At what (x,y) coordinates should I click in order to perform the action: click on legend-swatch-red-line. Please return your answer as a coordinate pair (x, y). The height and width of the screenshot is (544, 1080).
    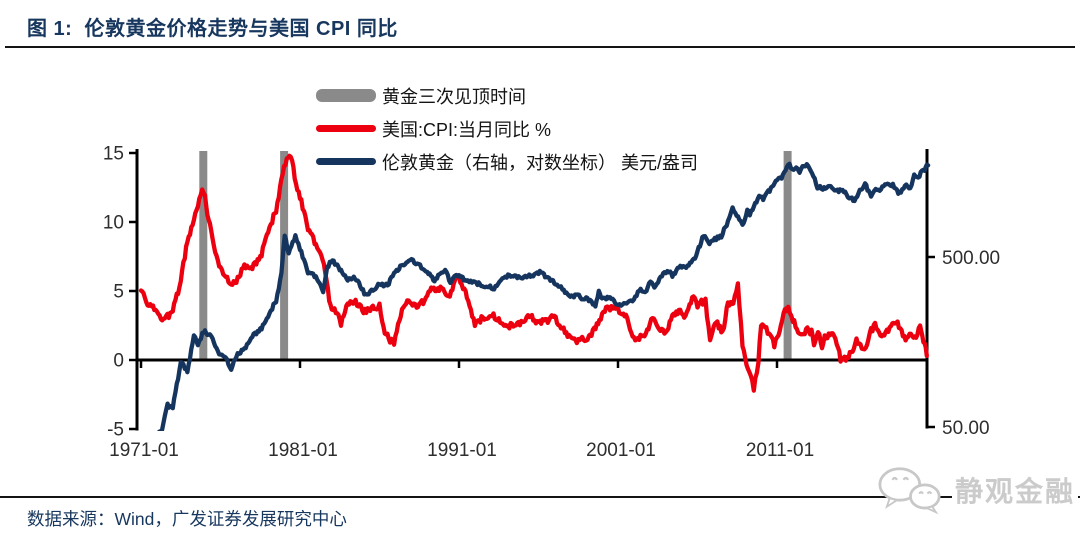
    Looking at the image, I should click on (346, 128).